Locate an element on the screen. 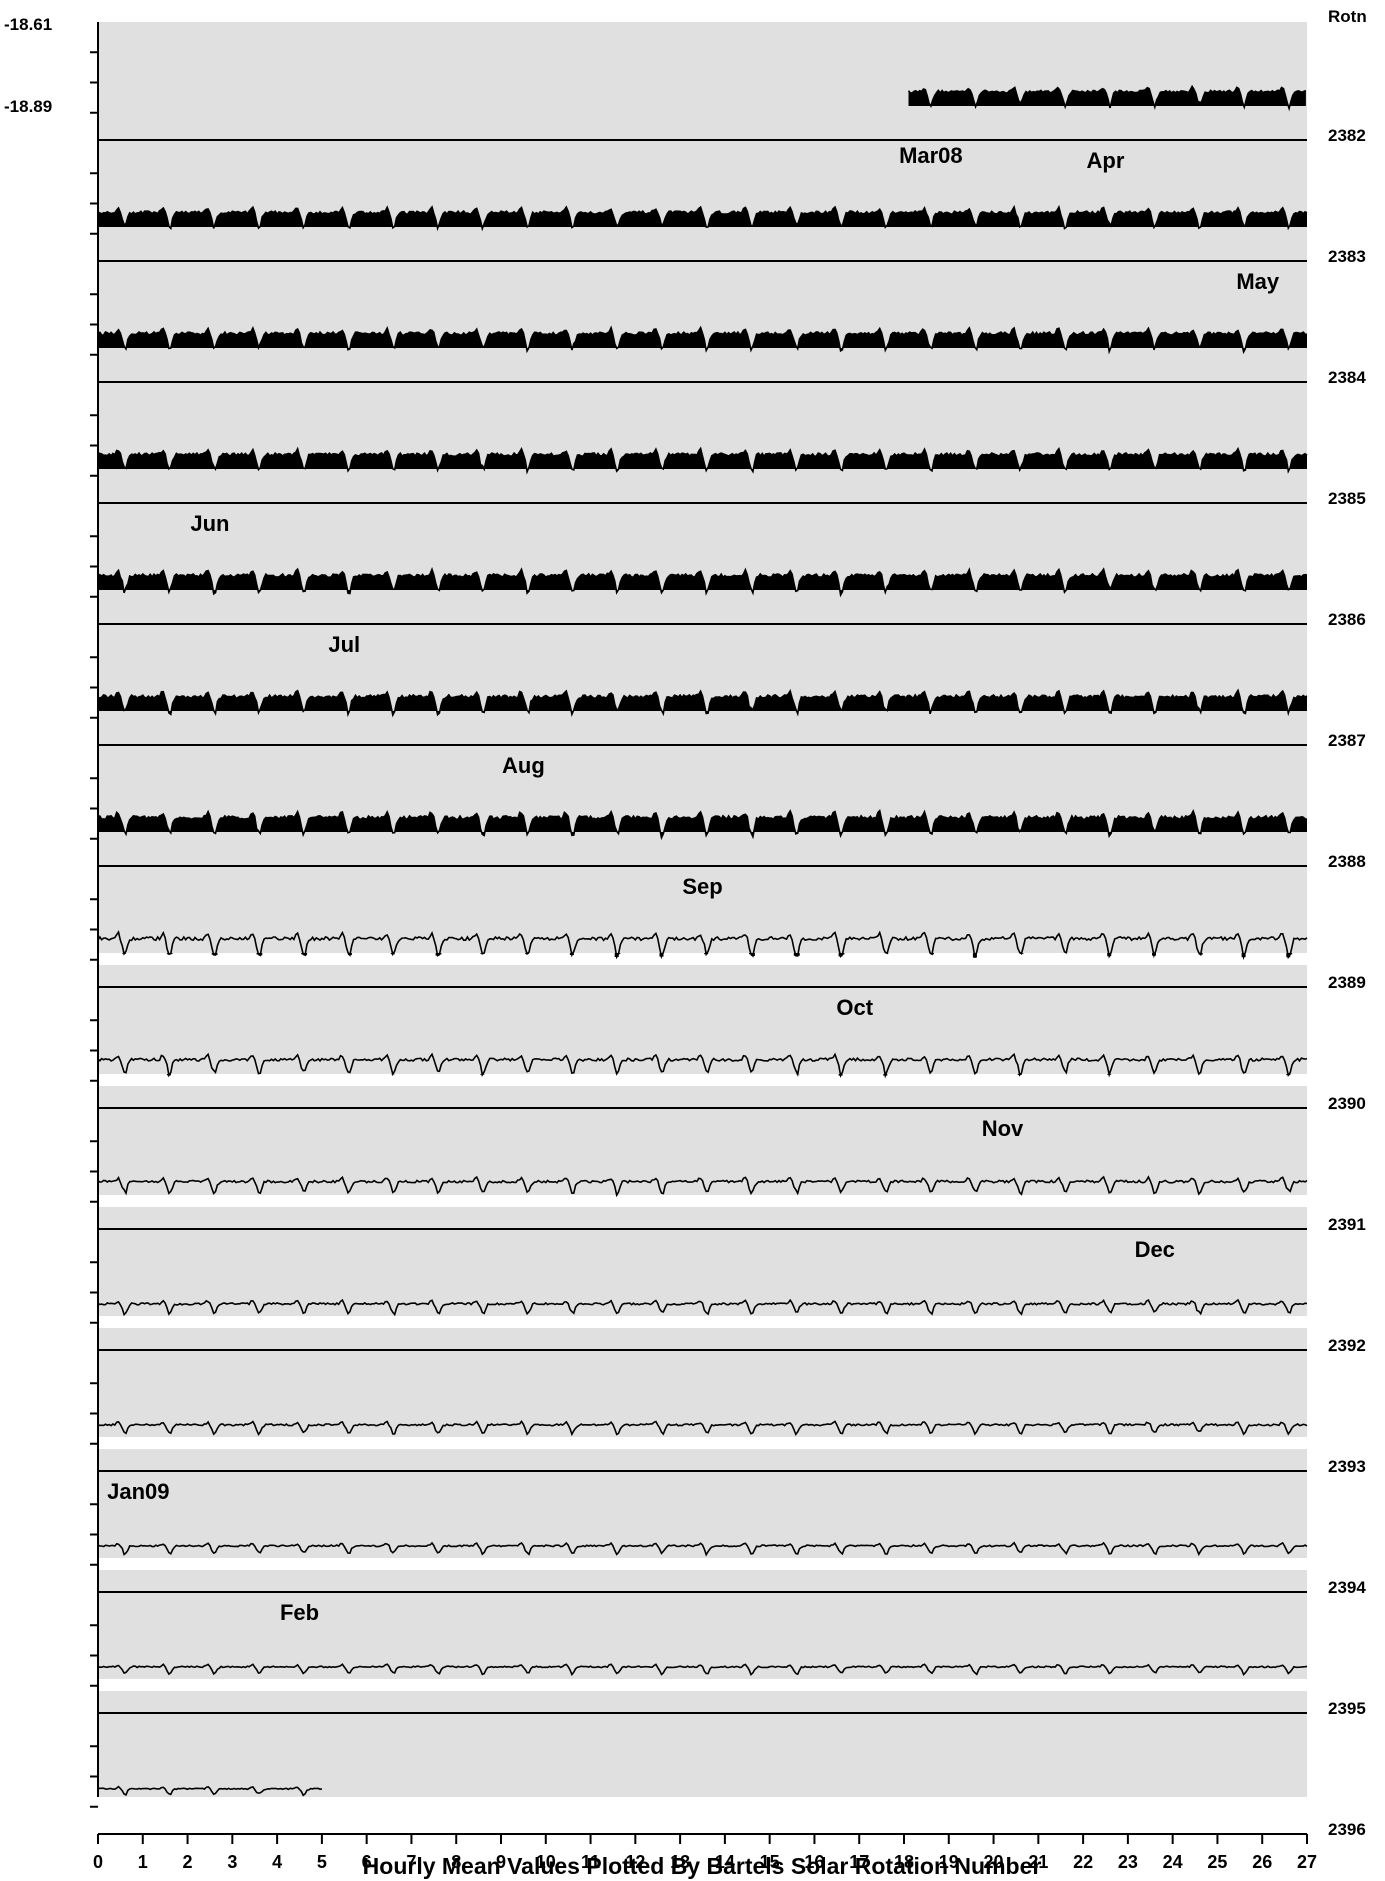 Image resolution: width=1385 pixels, height=1881 pixels. x-tick-label: 7 is located at coordinates (411, 1862).